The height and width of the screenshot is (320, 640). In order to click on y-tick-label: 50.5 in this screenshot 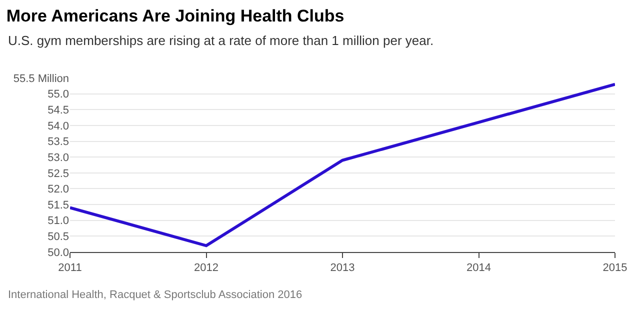, I will do `click(58, 237)`.